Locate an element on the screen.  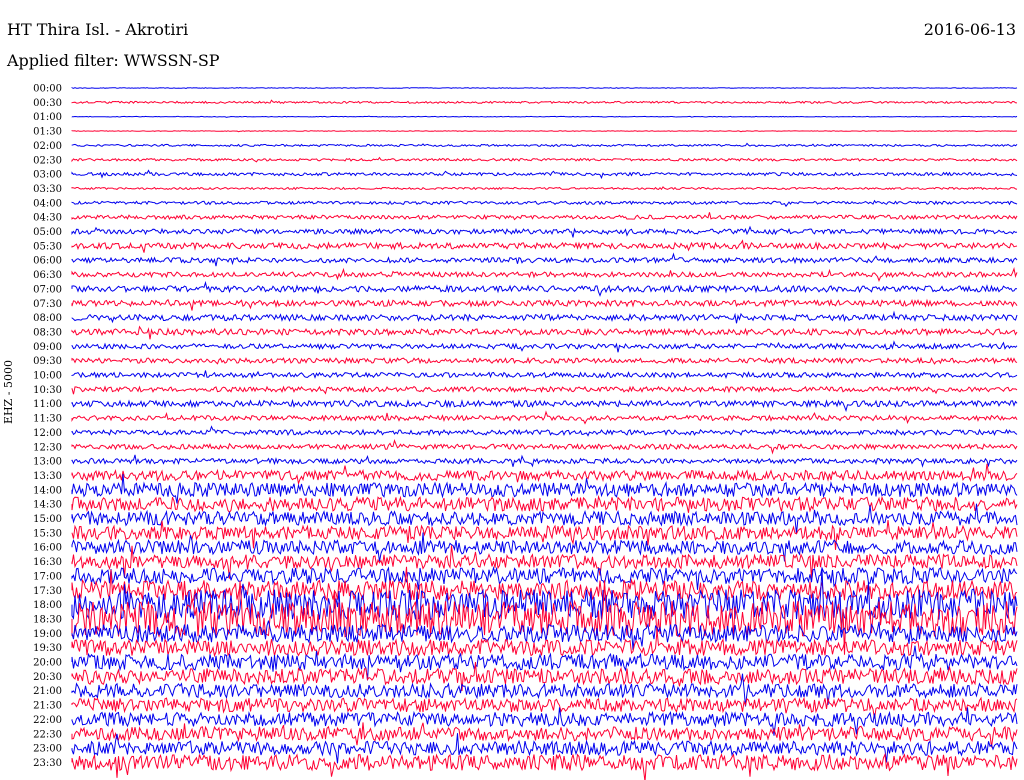
filter-label: Applied filter: WWSSN-SP is located at coordinates (113, 60).